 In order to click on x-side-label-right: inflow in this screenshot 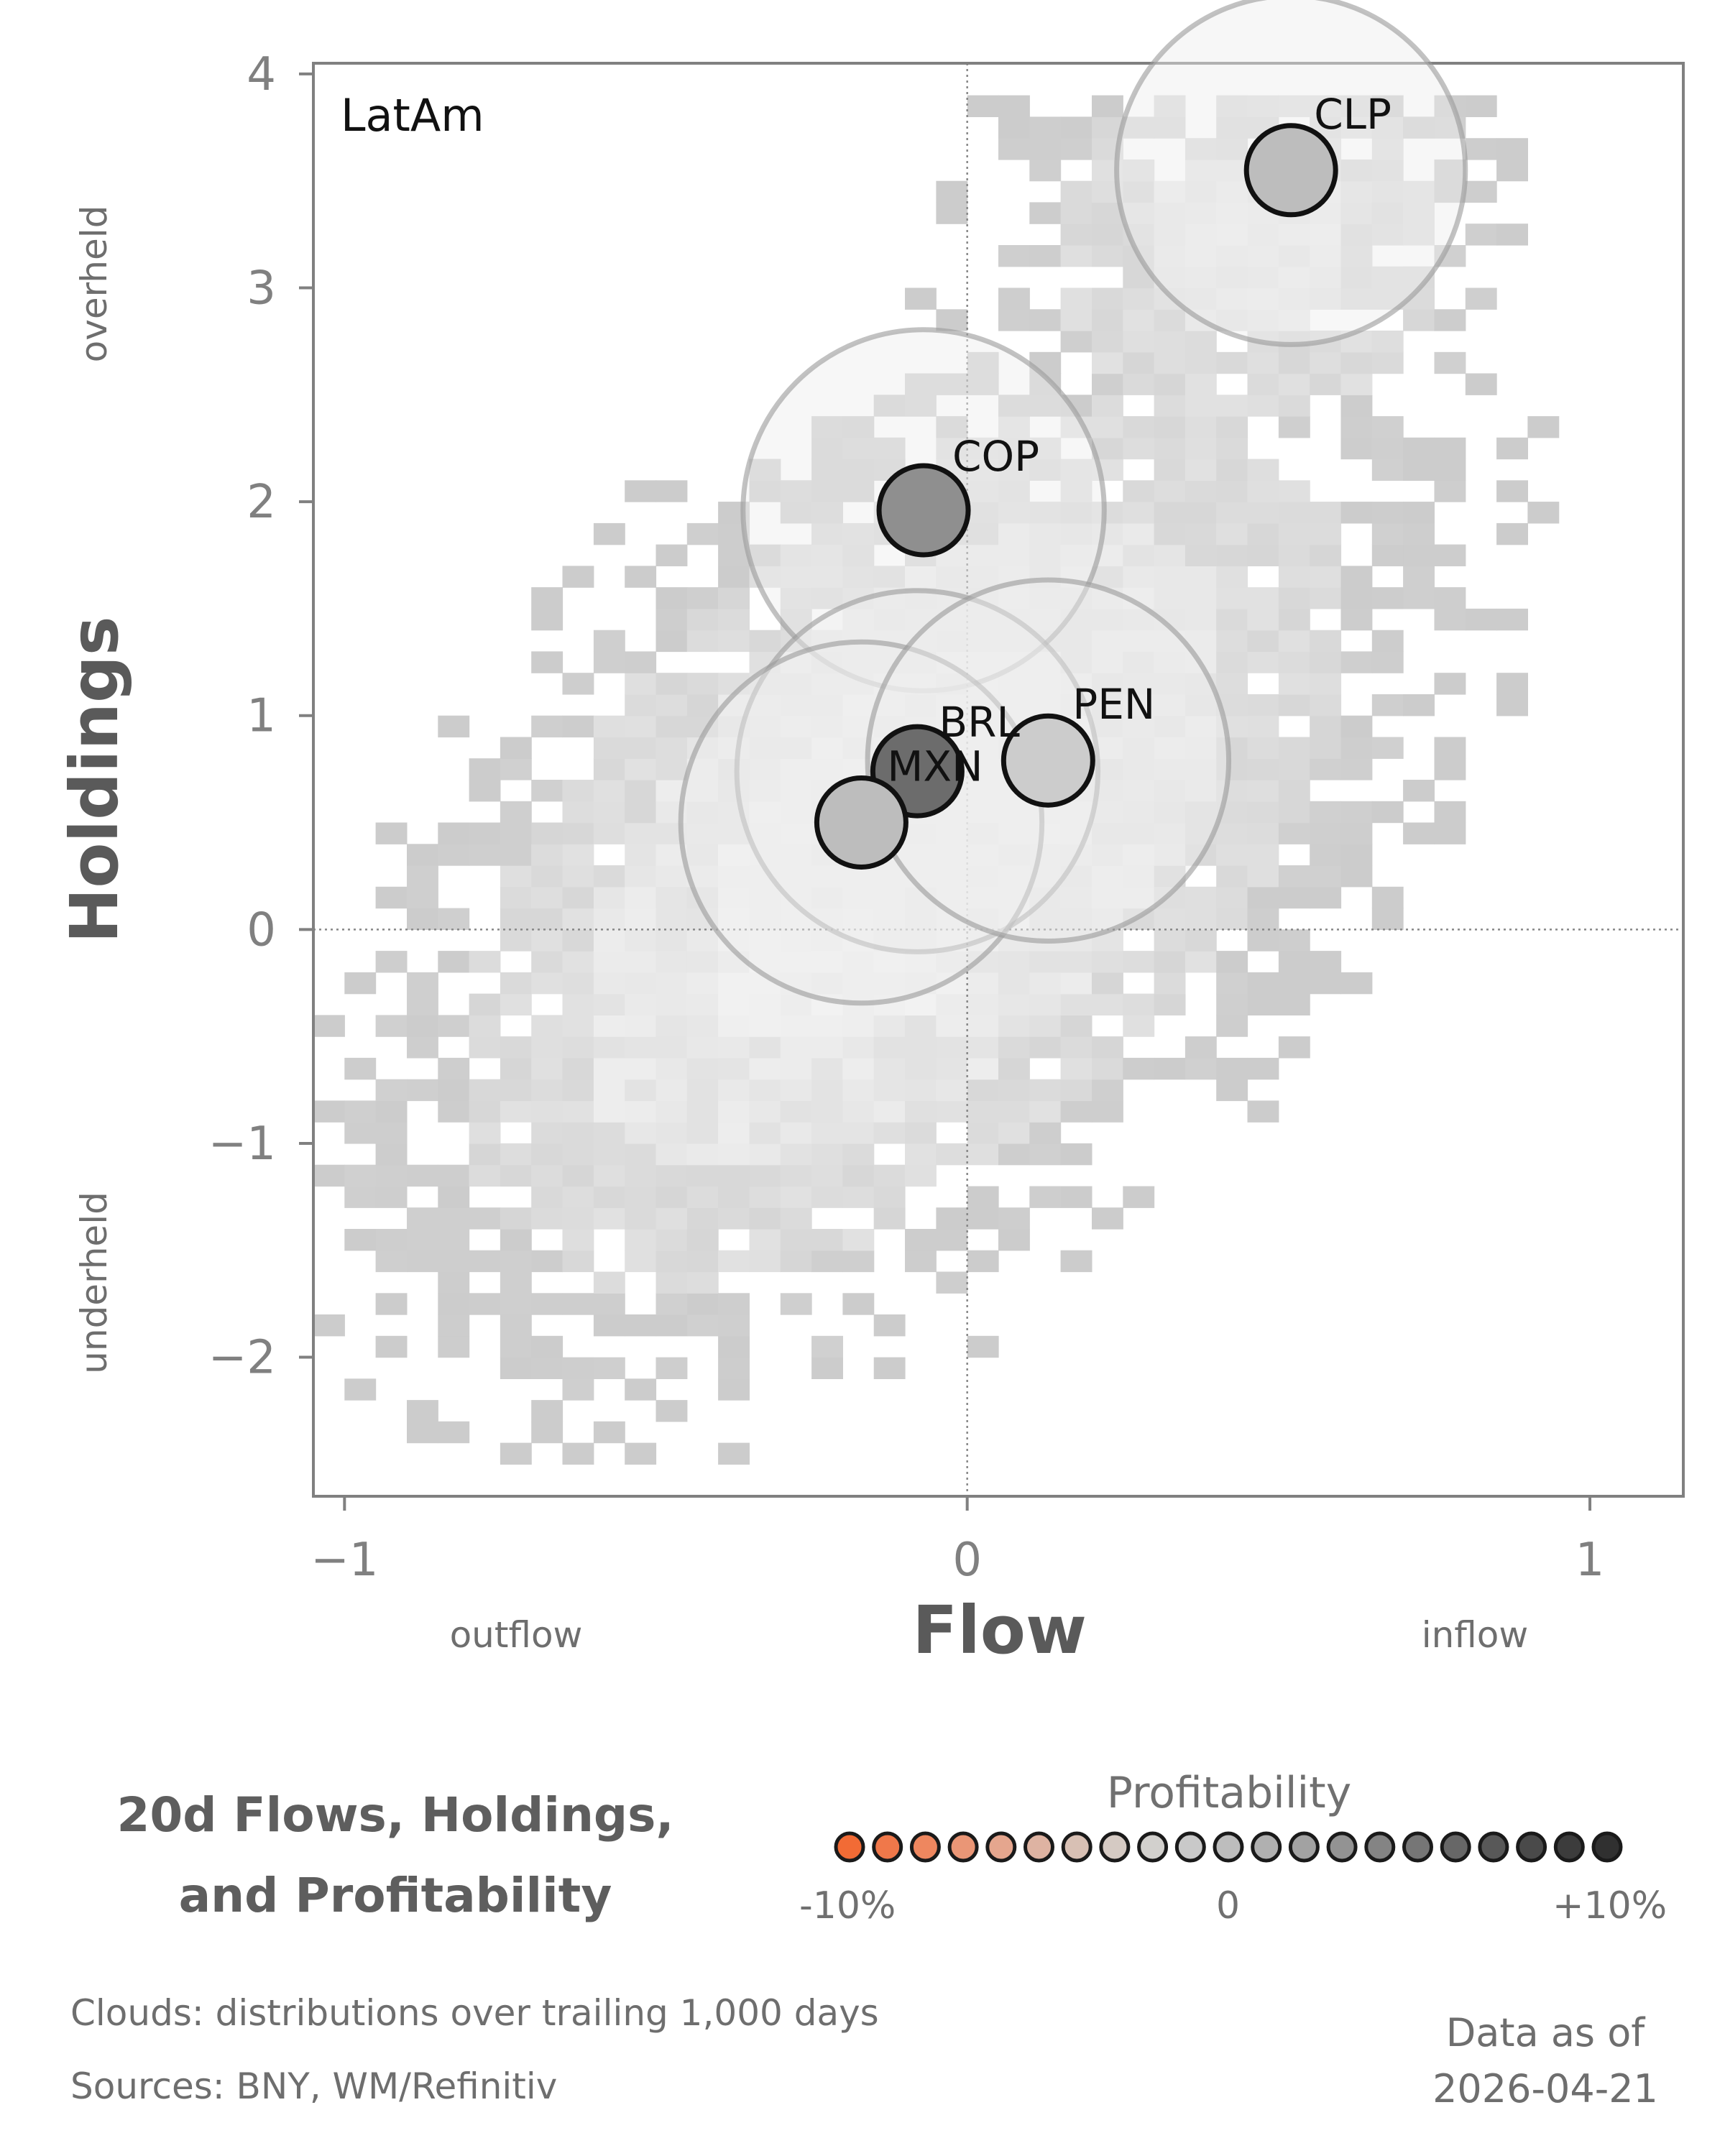, I will do `click(1475, 1635)`.